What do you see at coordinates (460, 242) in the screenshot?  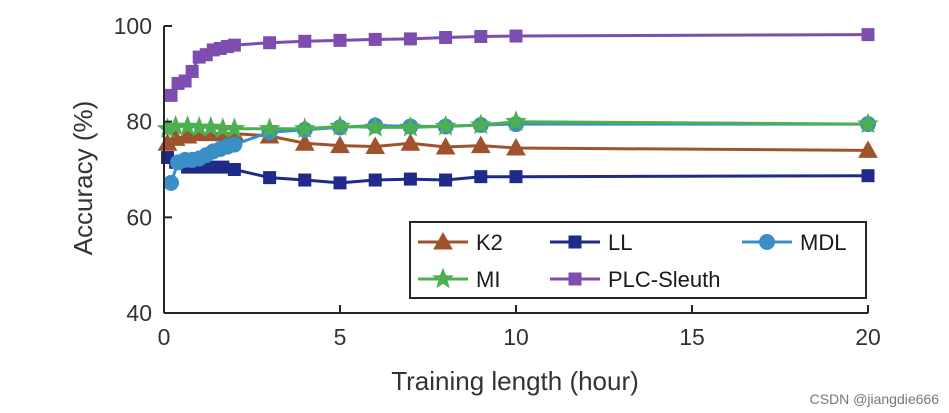 I see `legend-item-k2: K2` at bounding box center [460, 242].